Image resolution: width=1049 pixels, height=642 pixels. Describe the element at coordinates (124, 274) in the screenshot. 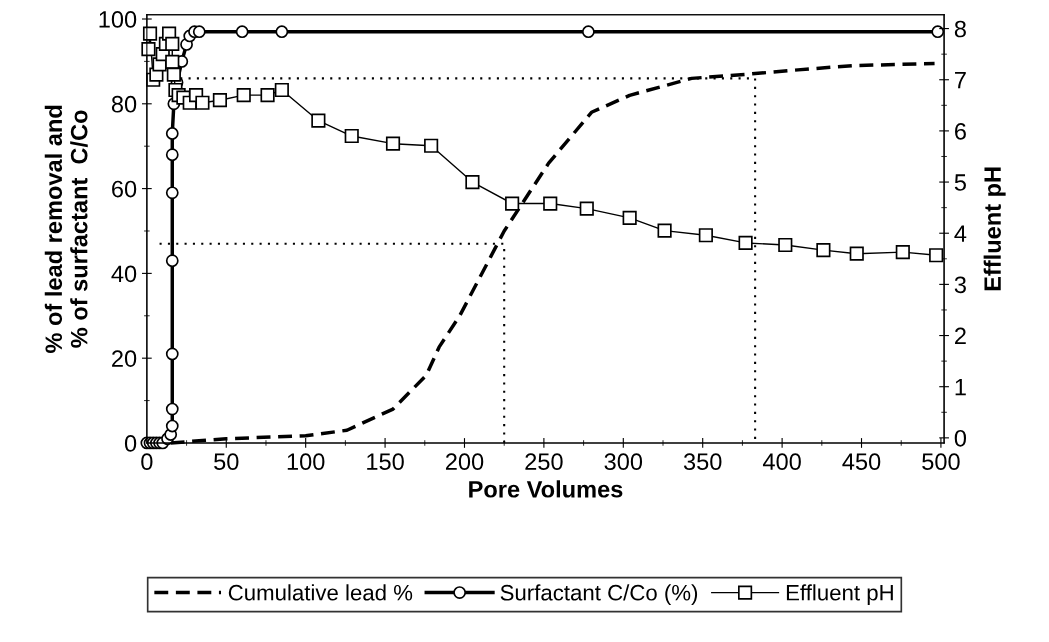

I see `y-tick-label: 40` at that location.